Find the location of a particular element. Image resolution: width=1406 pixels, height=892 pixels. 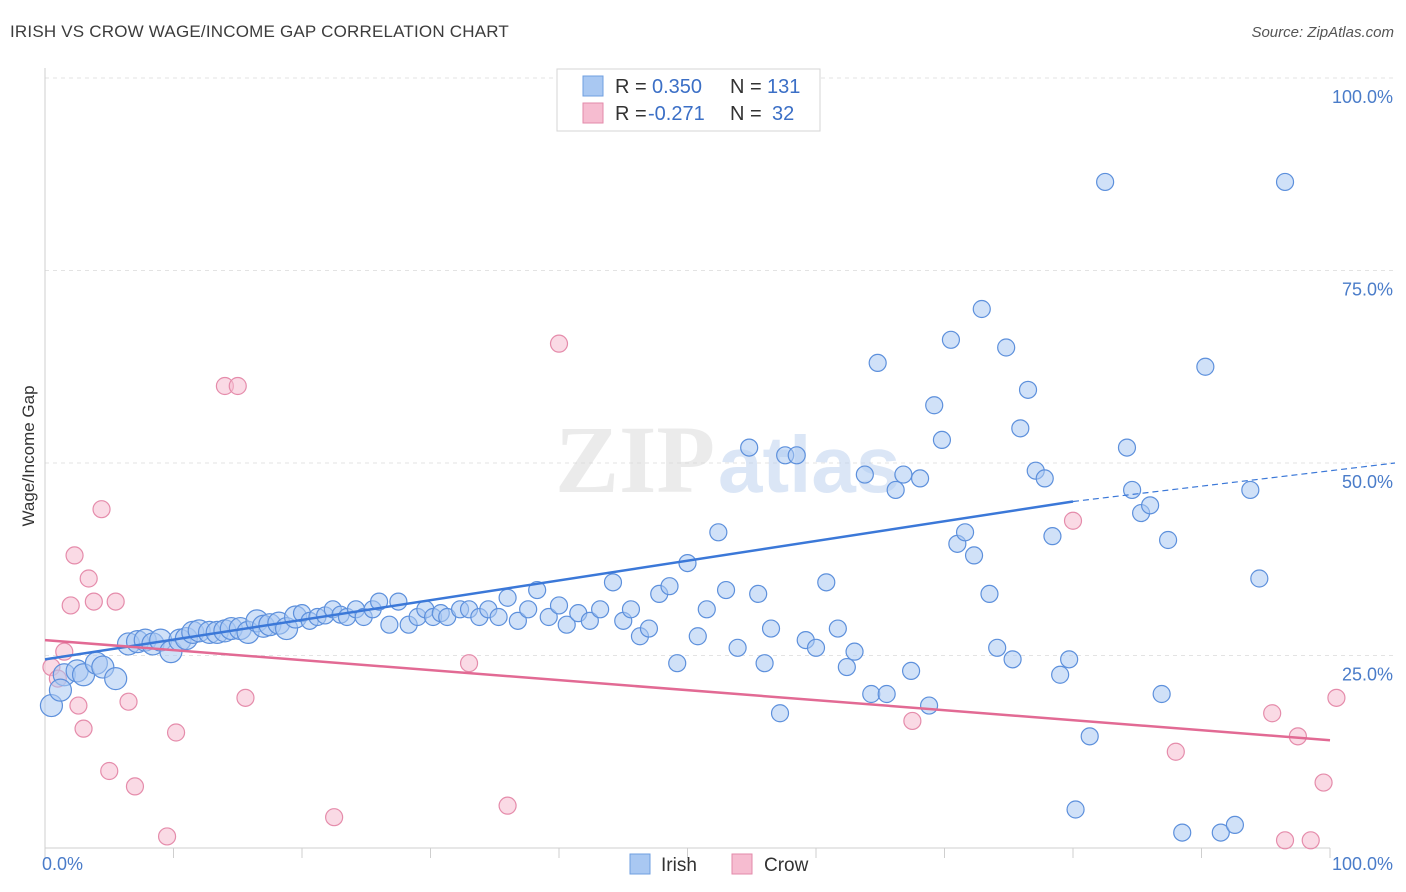

correlation-legend: R = 0.350 N = 131 R = -0.271 N = 32 is located at coordinates (688, 100).